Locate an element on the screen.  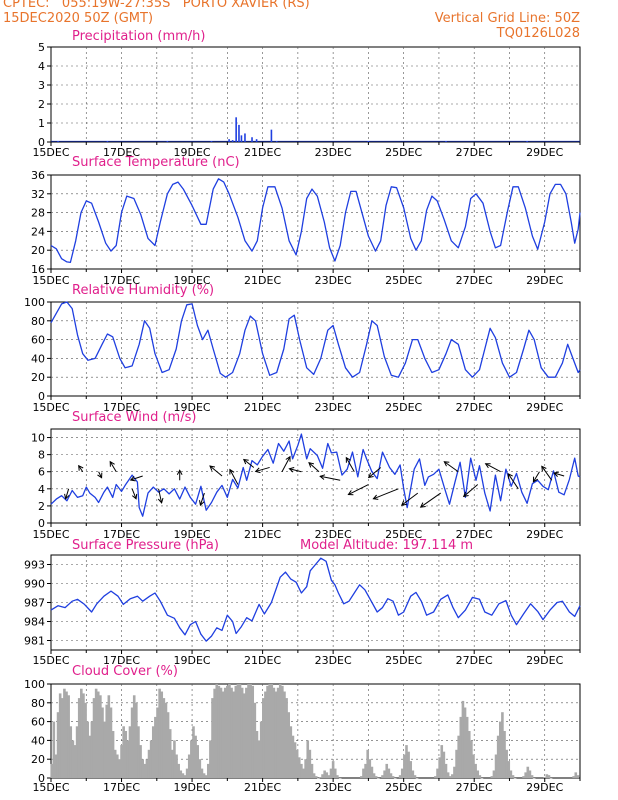
cloud-ytick-label: 40 is located at coordinates (38, 740).